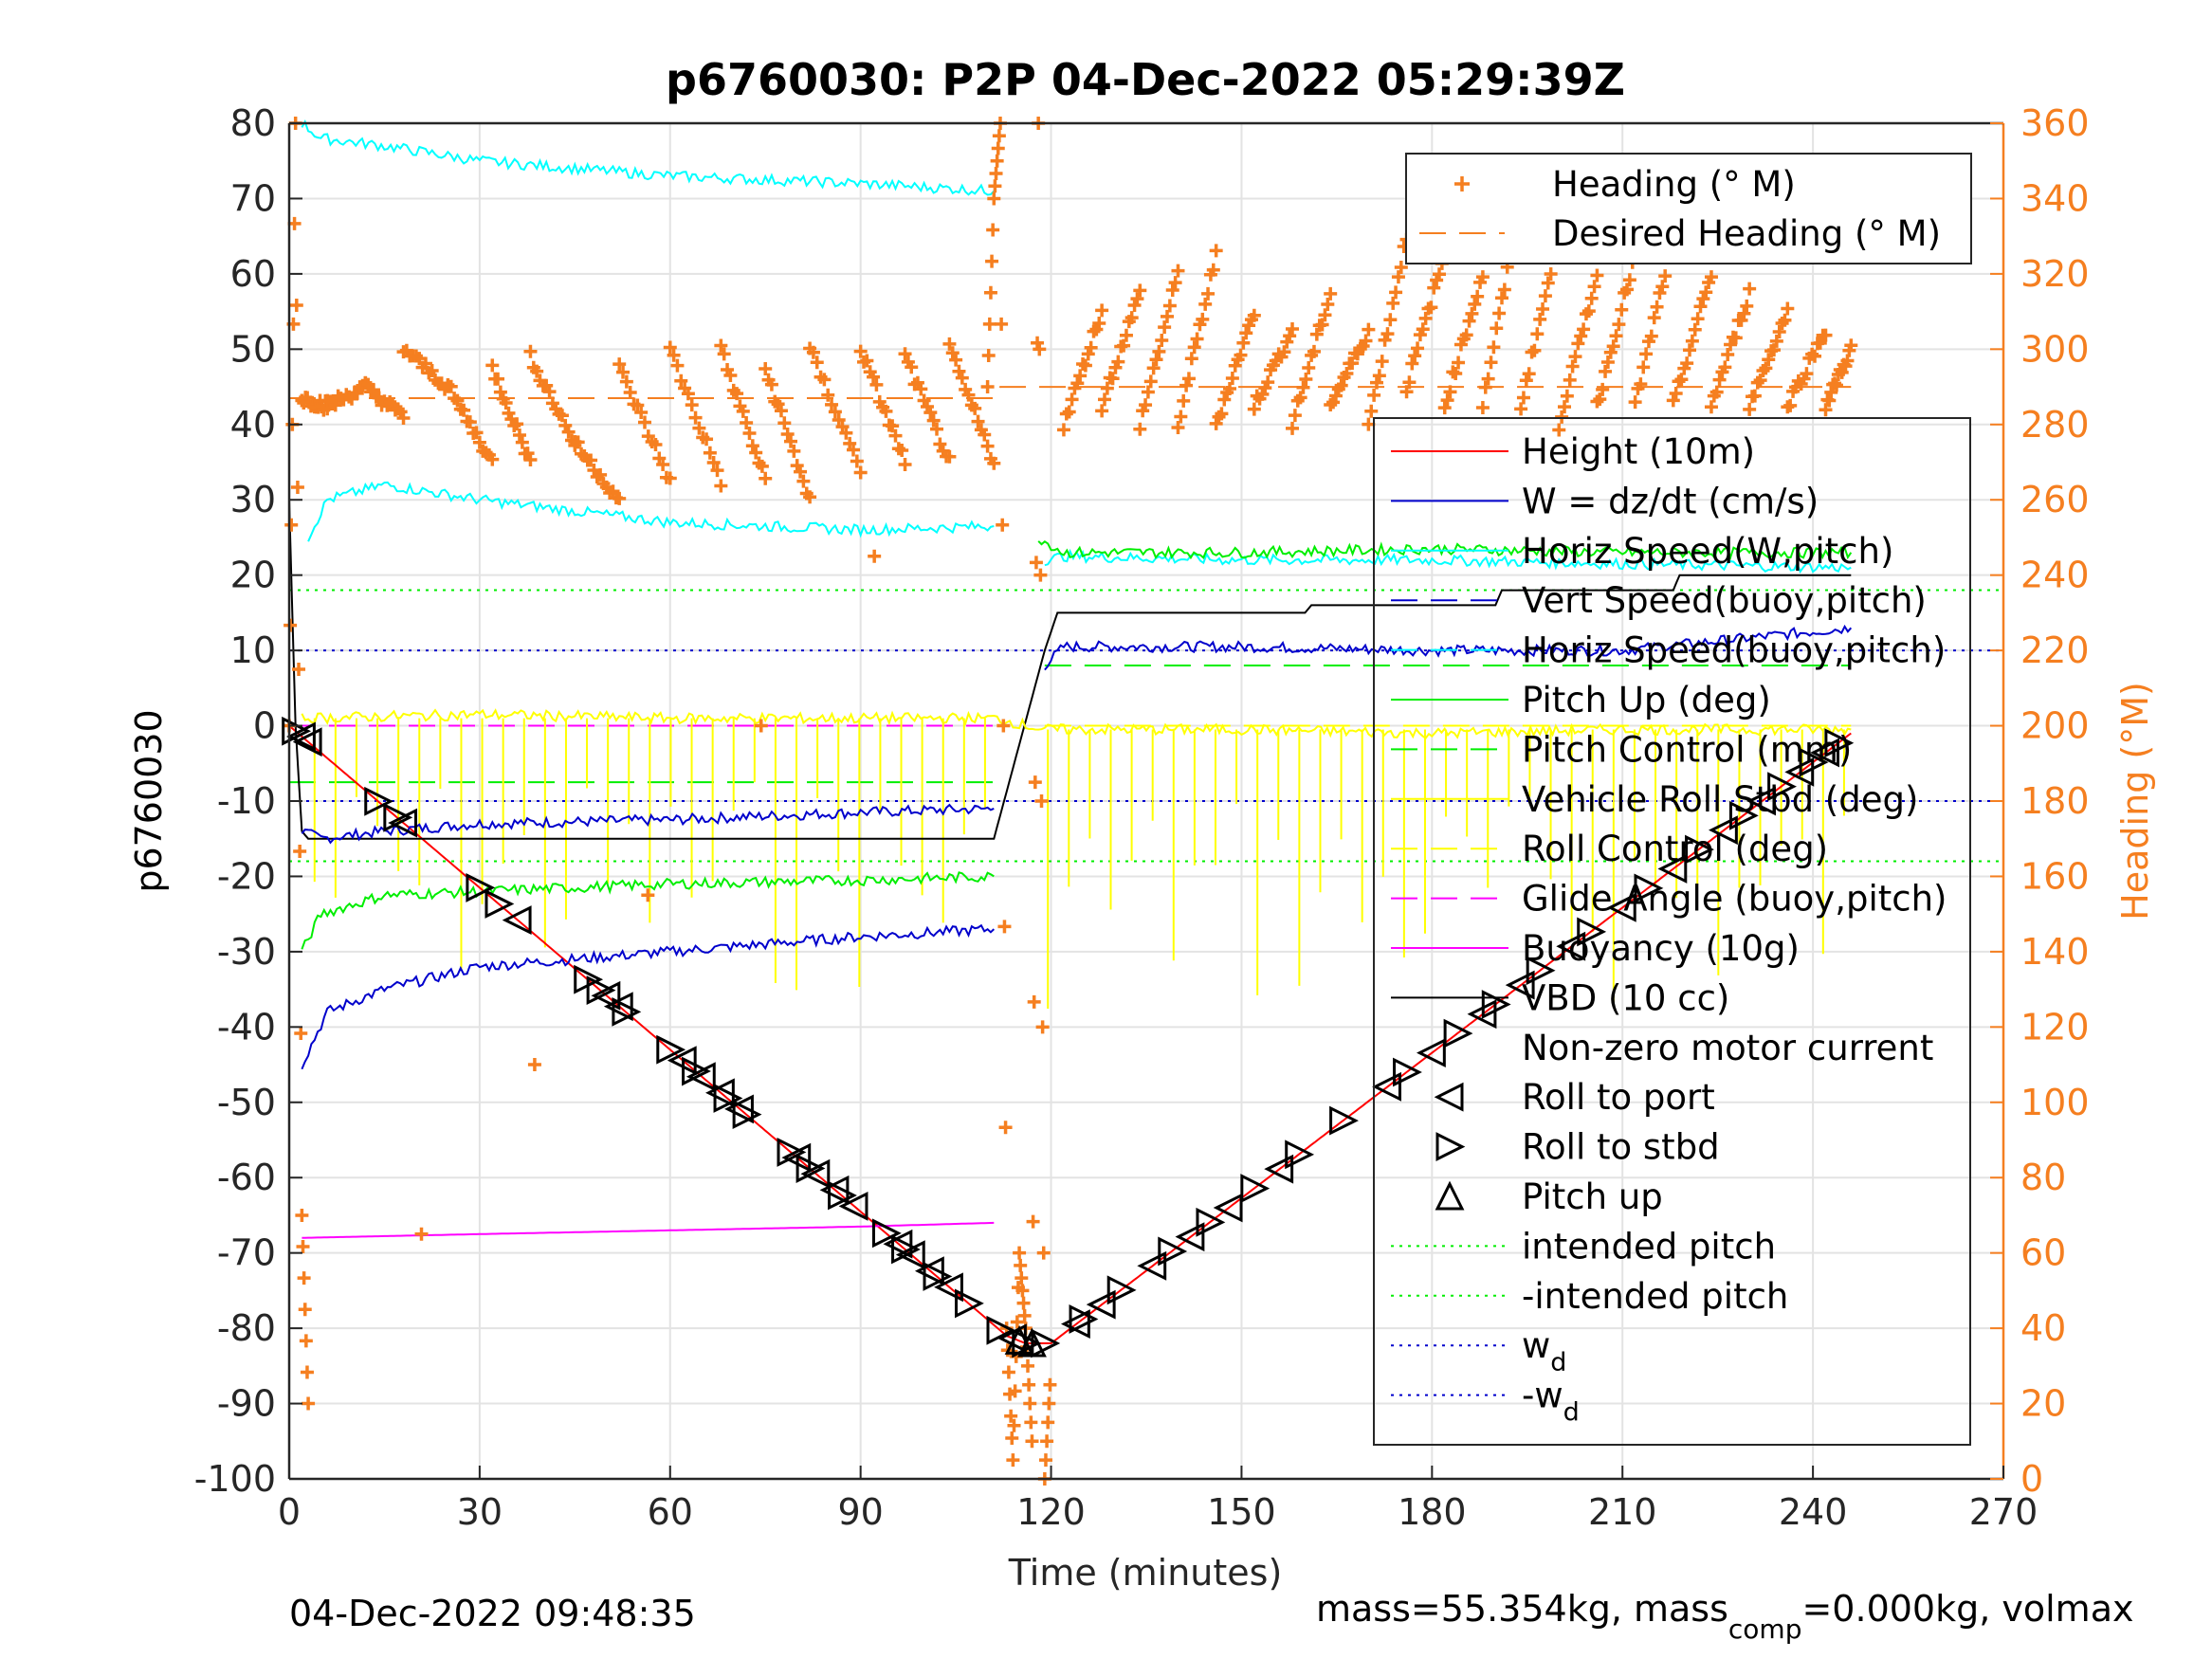  I want to click on x-tick-label: 180, so click(1432, 1512).